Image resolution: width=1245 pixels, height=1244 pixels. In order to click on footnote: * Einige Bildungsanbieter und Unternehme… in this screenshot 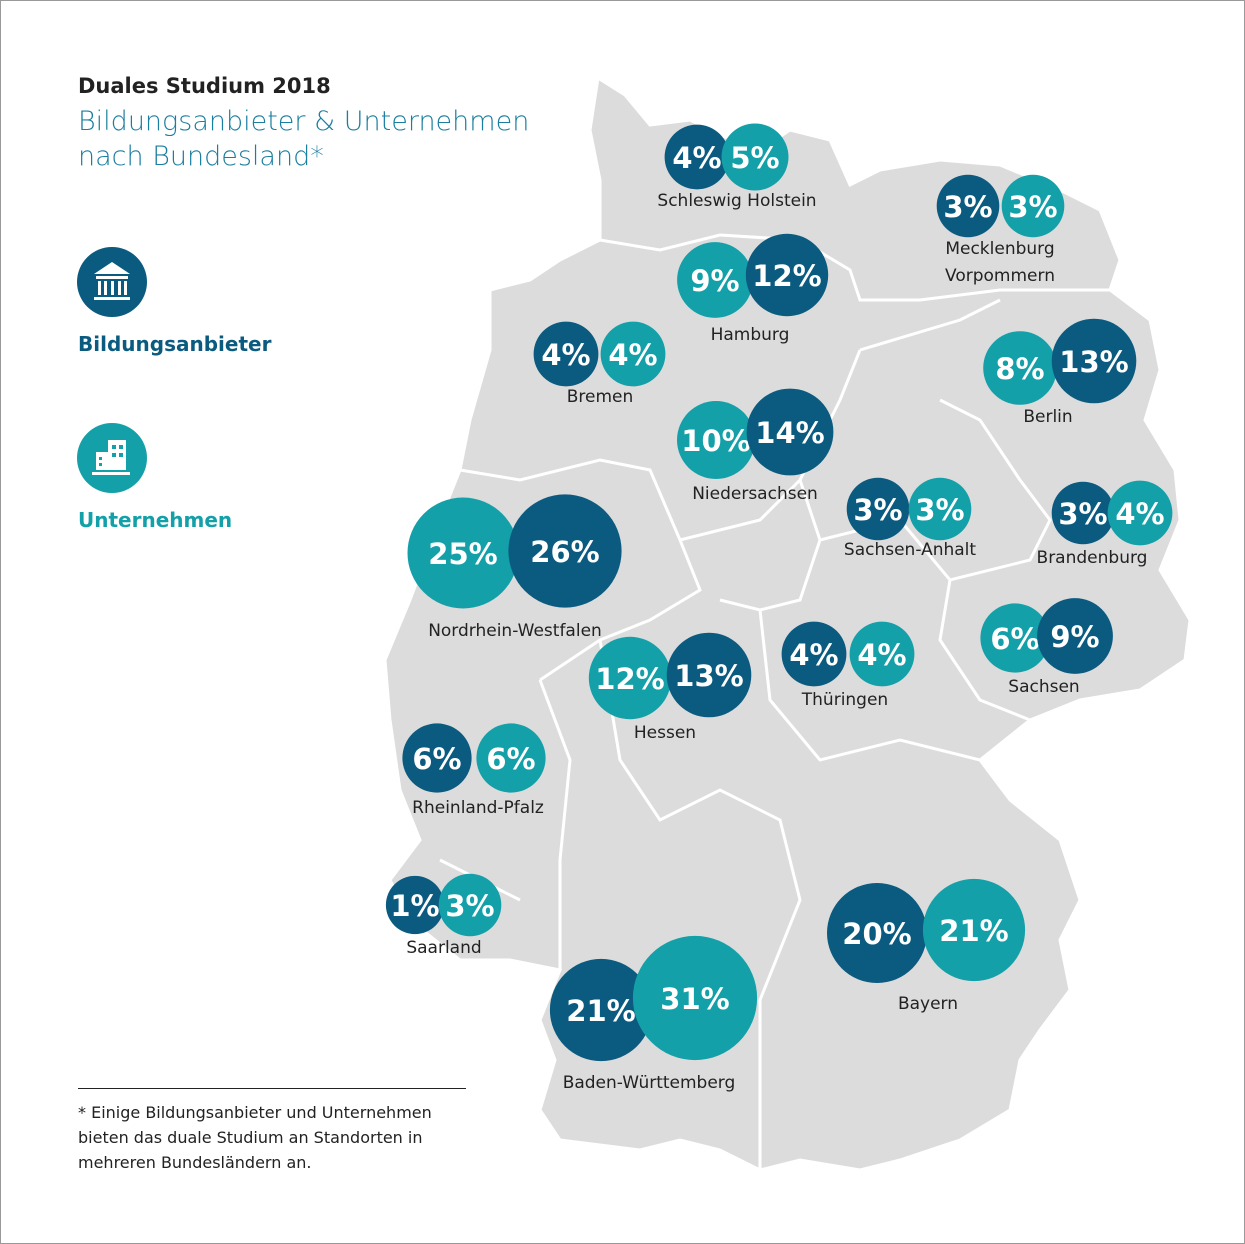, I will do `click(255, 1137)`.